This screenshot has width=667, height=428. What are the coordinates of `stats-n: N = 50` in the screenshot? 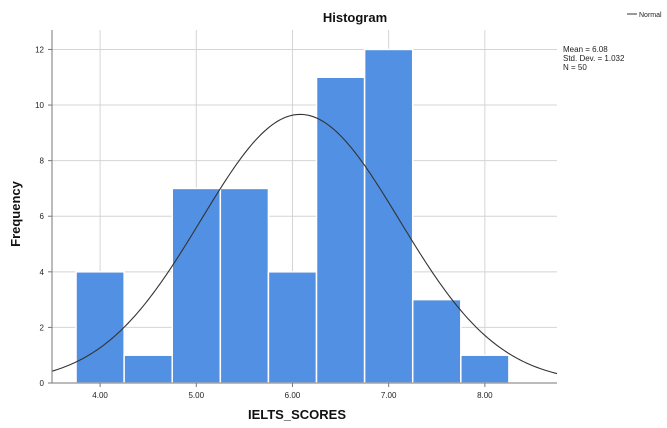 It's located at (575, 67).